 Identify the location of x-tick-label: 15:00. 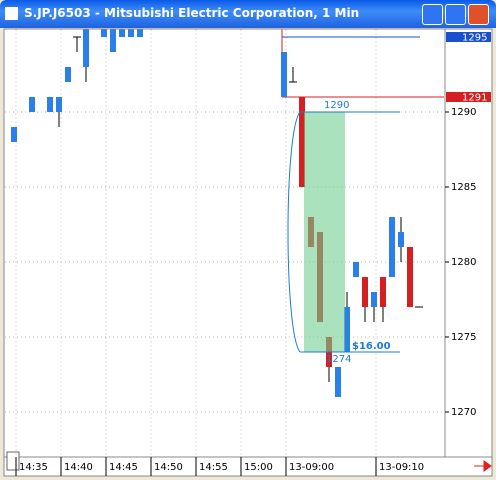
(258, 467).